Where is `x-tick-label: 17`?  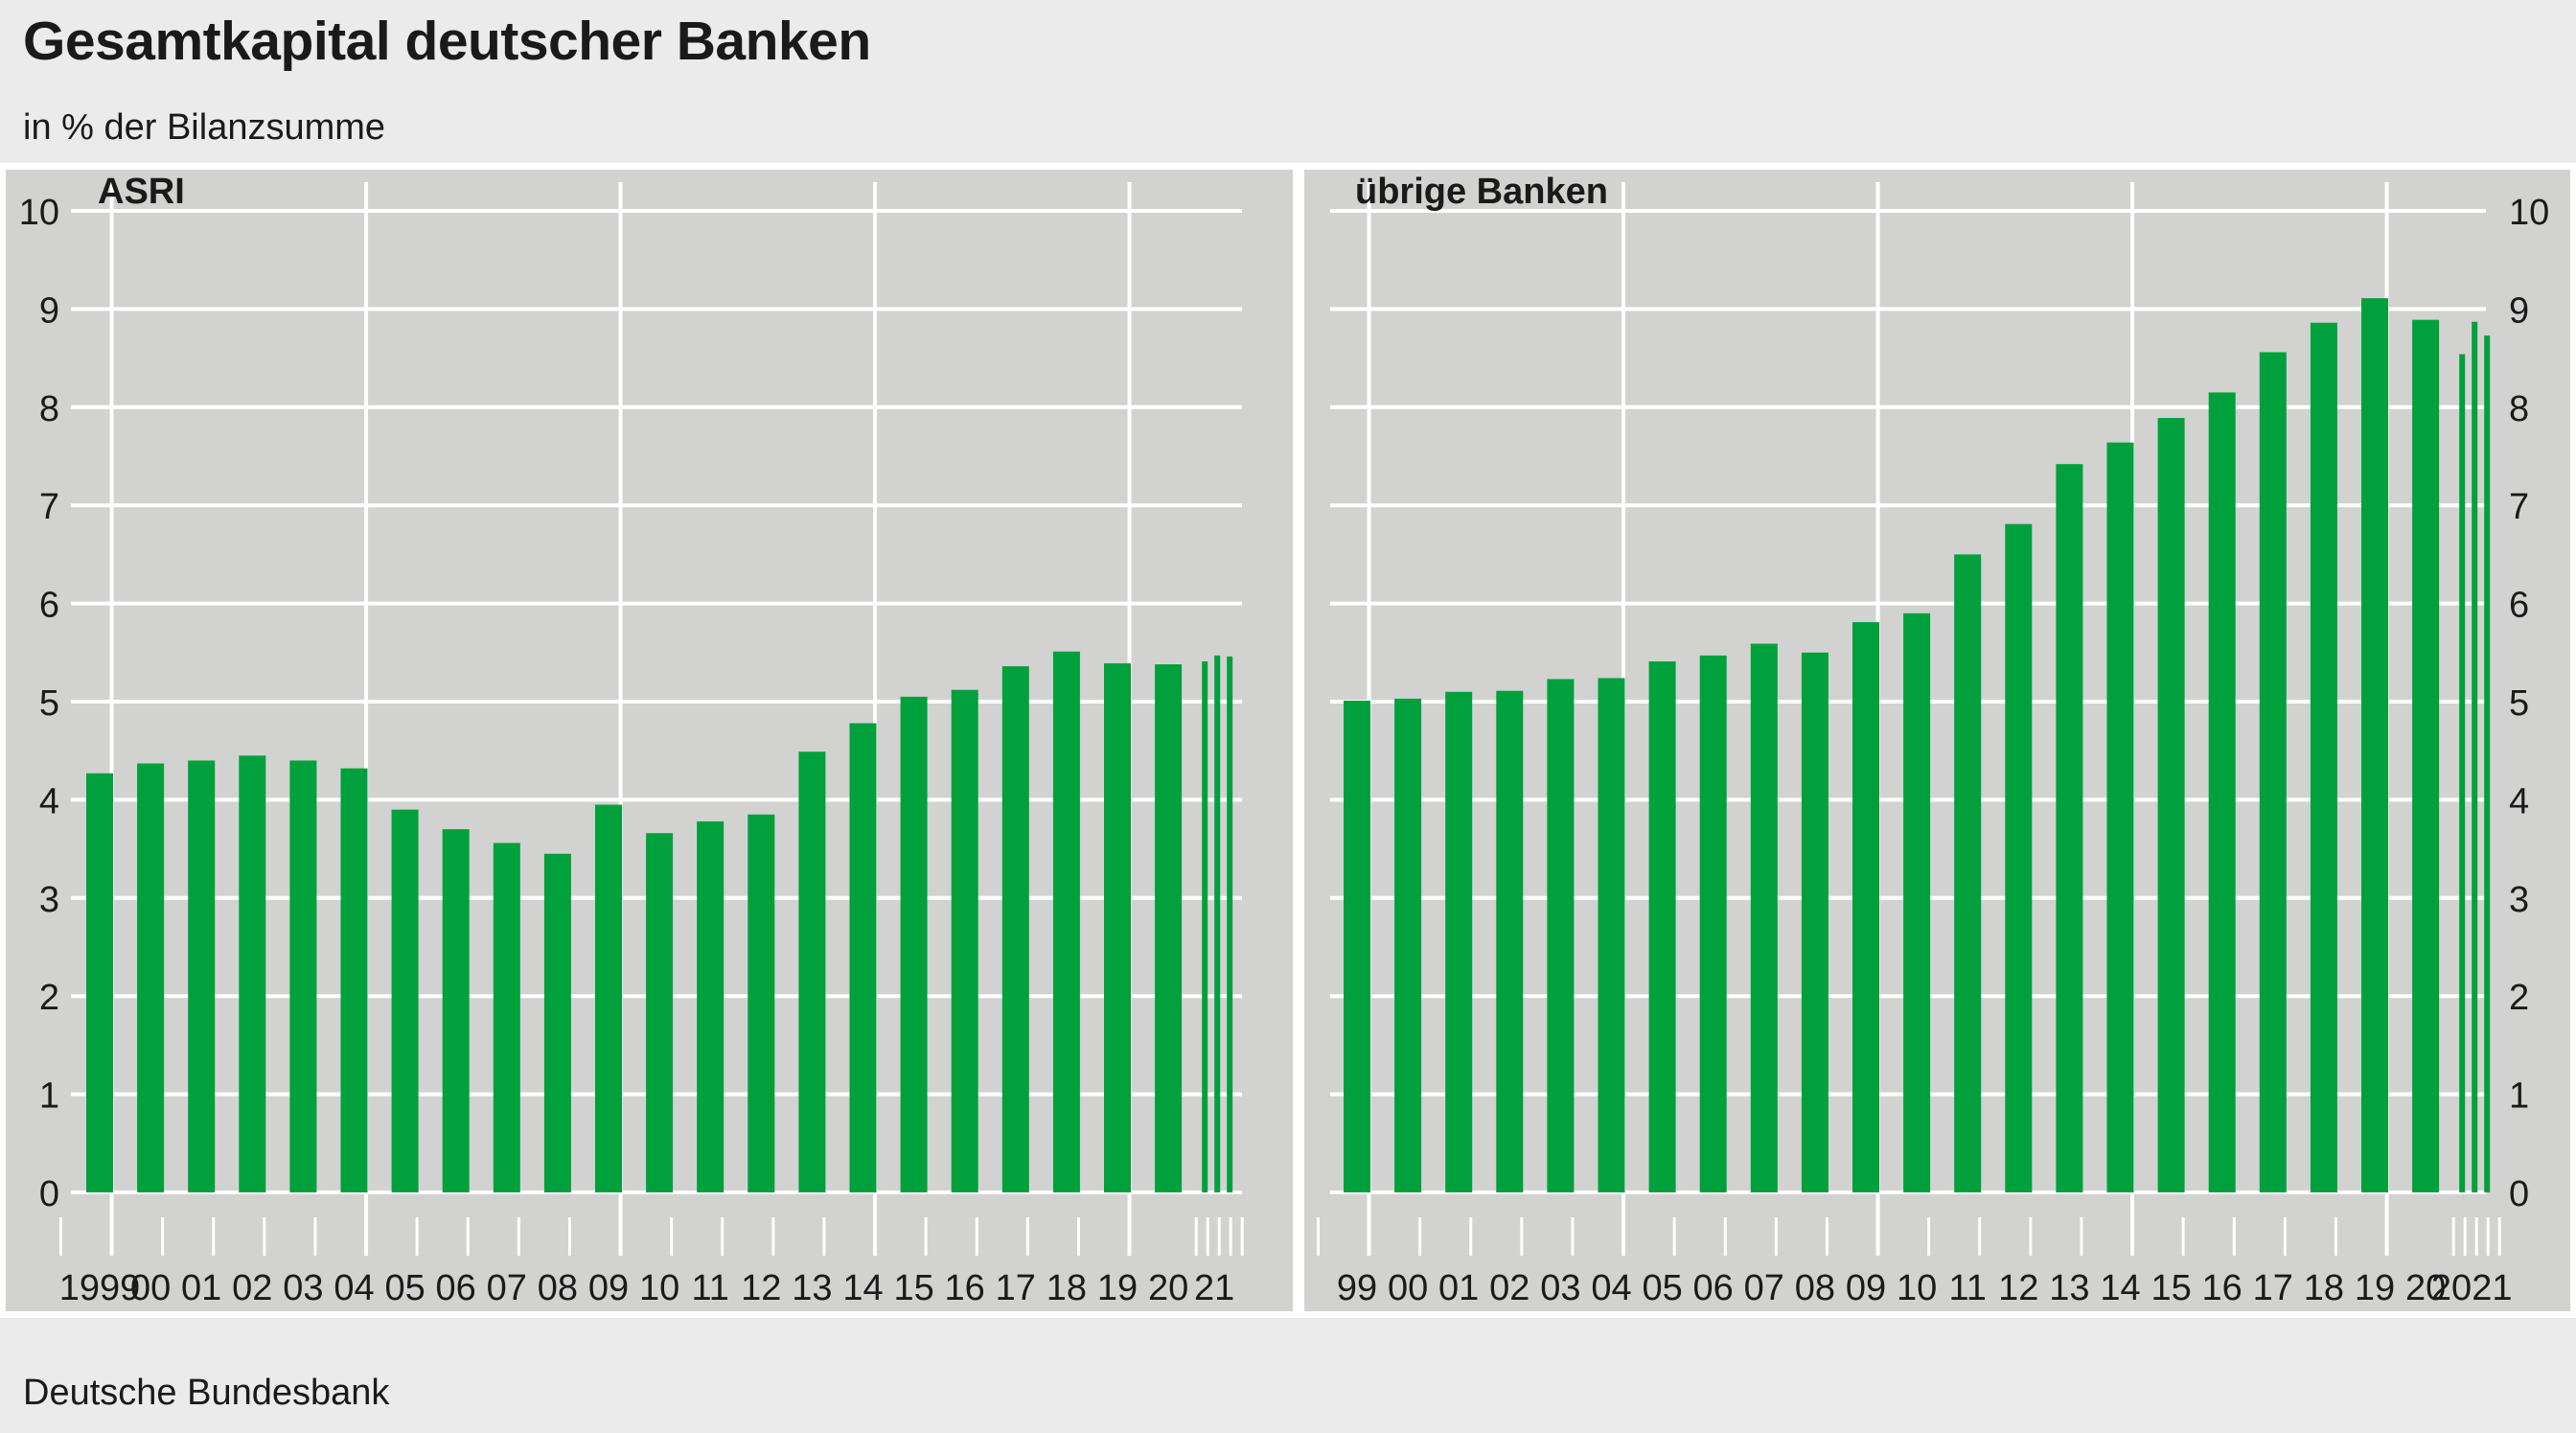 x-tick-label: 17 is located at coordinates (1016, 1288).